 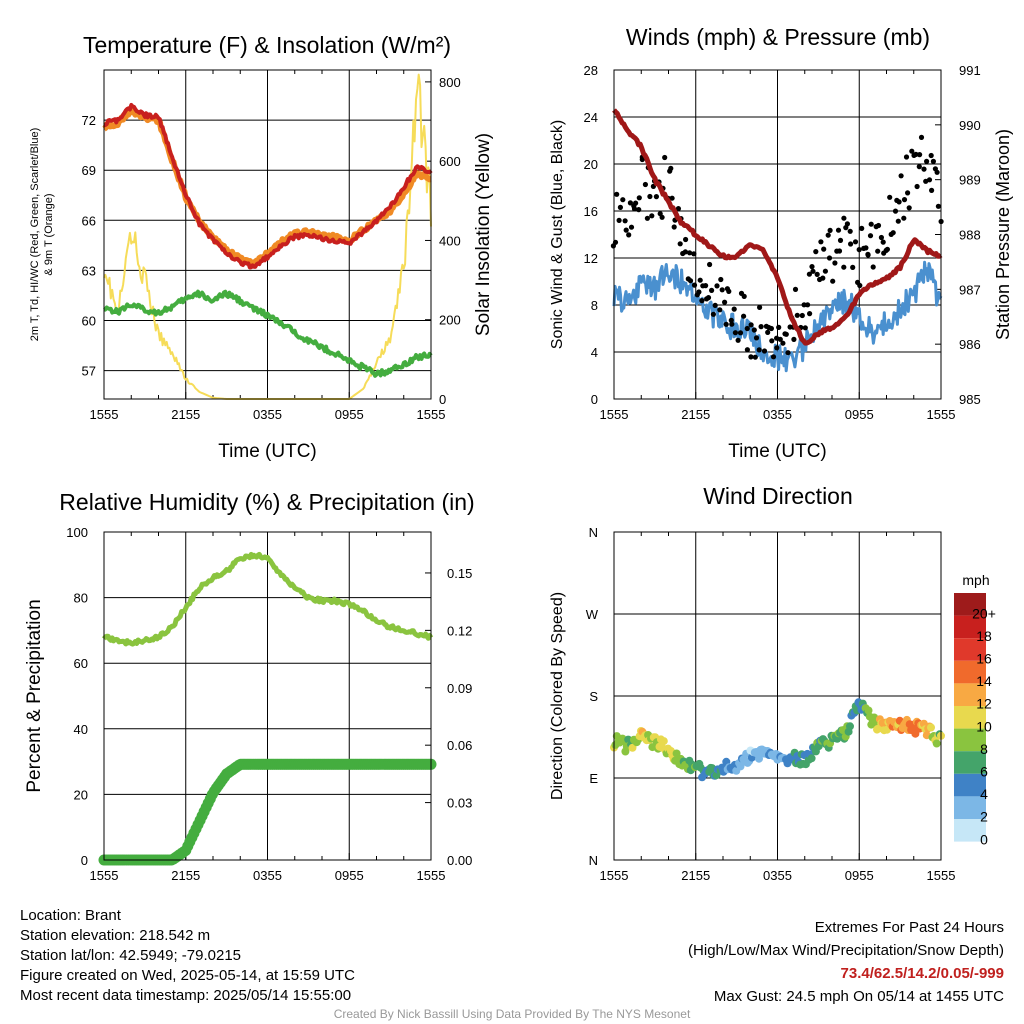 What do you see at coordinates (267, 875) in the screenshot?
I see `humidity-x-tick-label: 0355` at bounding box center [267, 875].